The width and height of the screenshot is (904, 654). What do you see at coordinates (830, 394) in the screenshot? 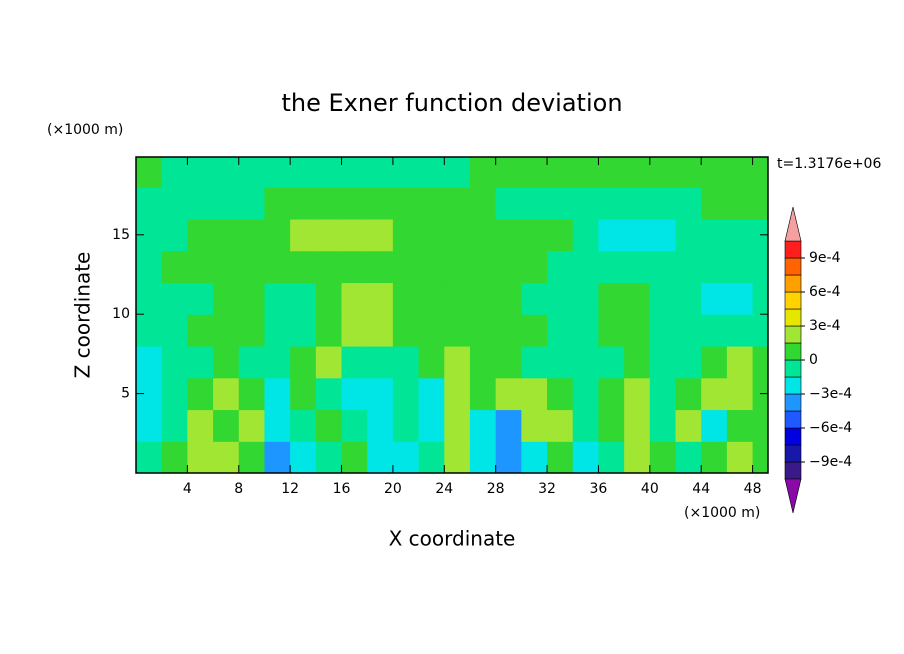
I see `colorbar-tick-label: −3e-4` at bounding box center [830, 394].